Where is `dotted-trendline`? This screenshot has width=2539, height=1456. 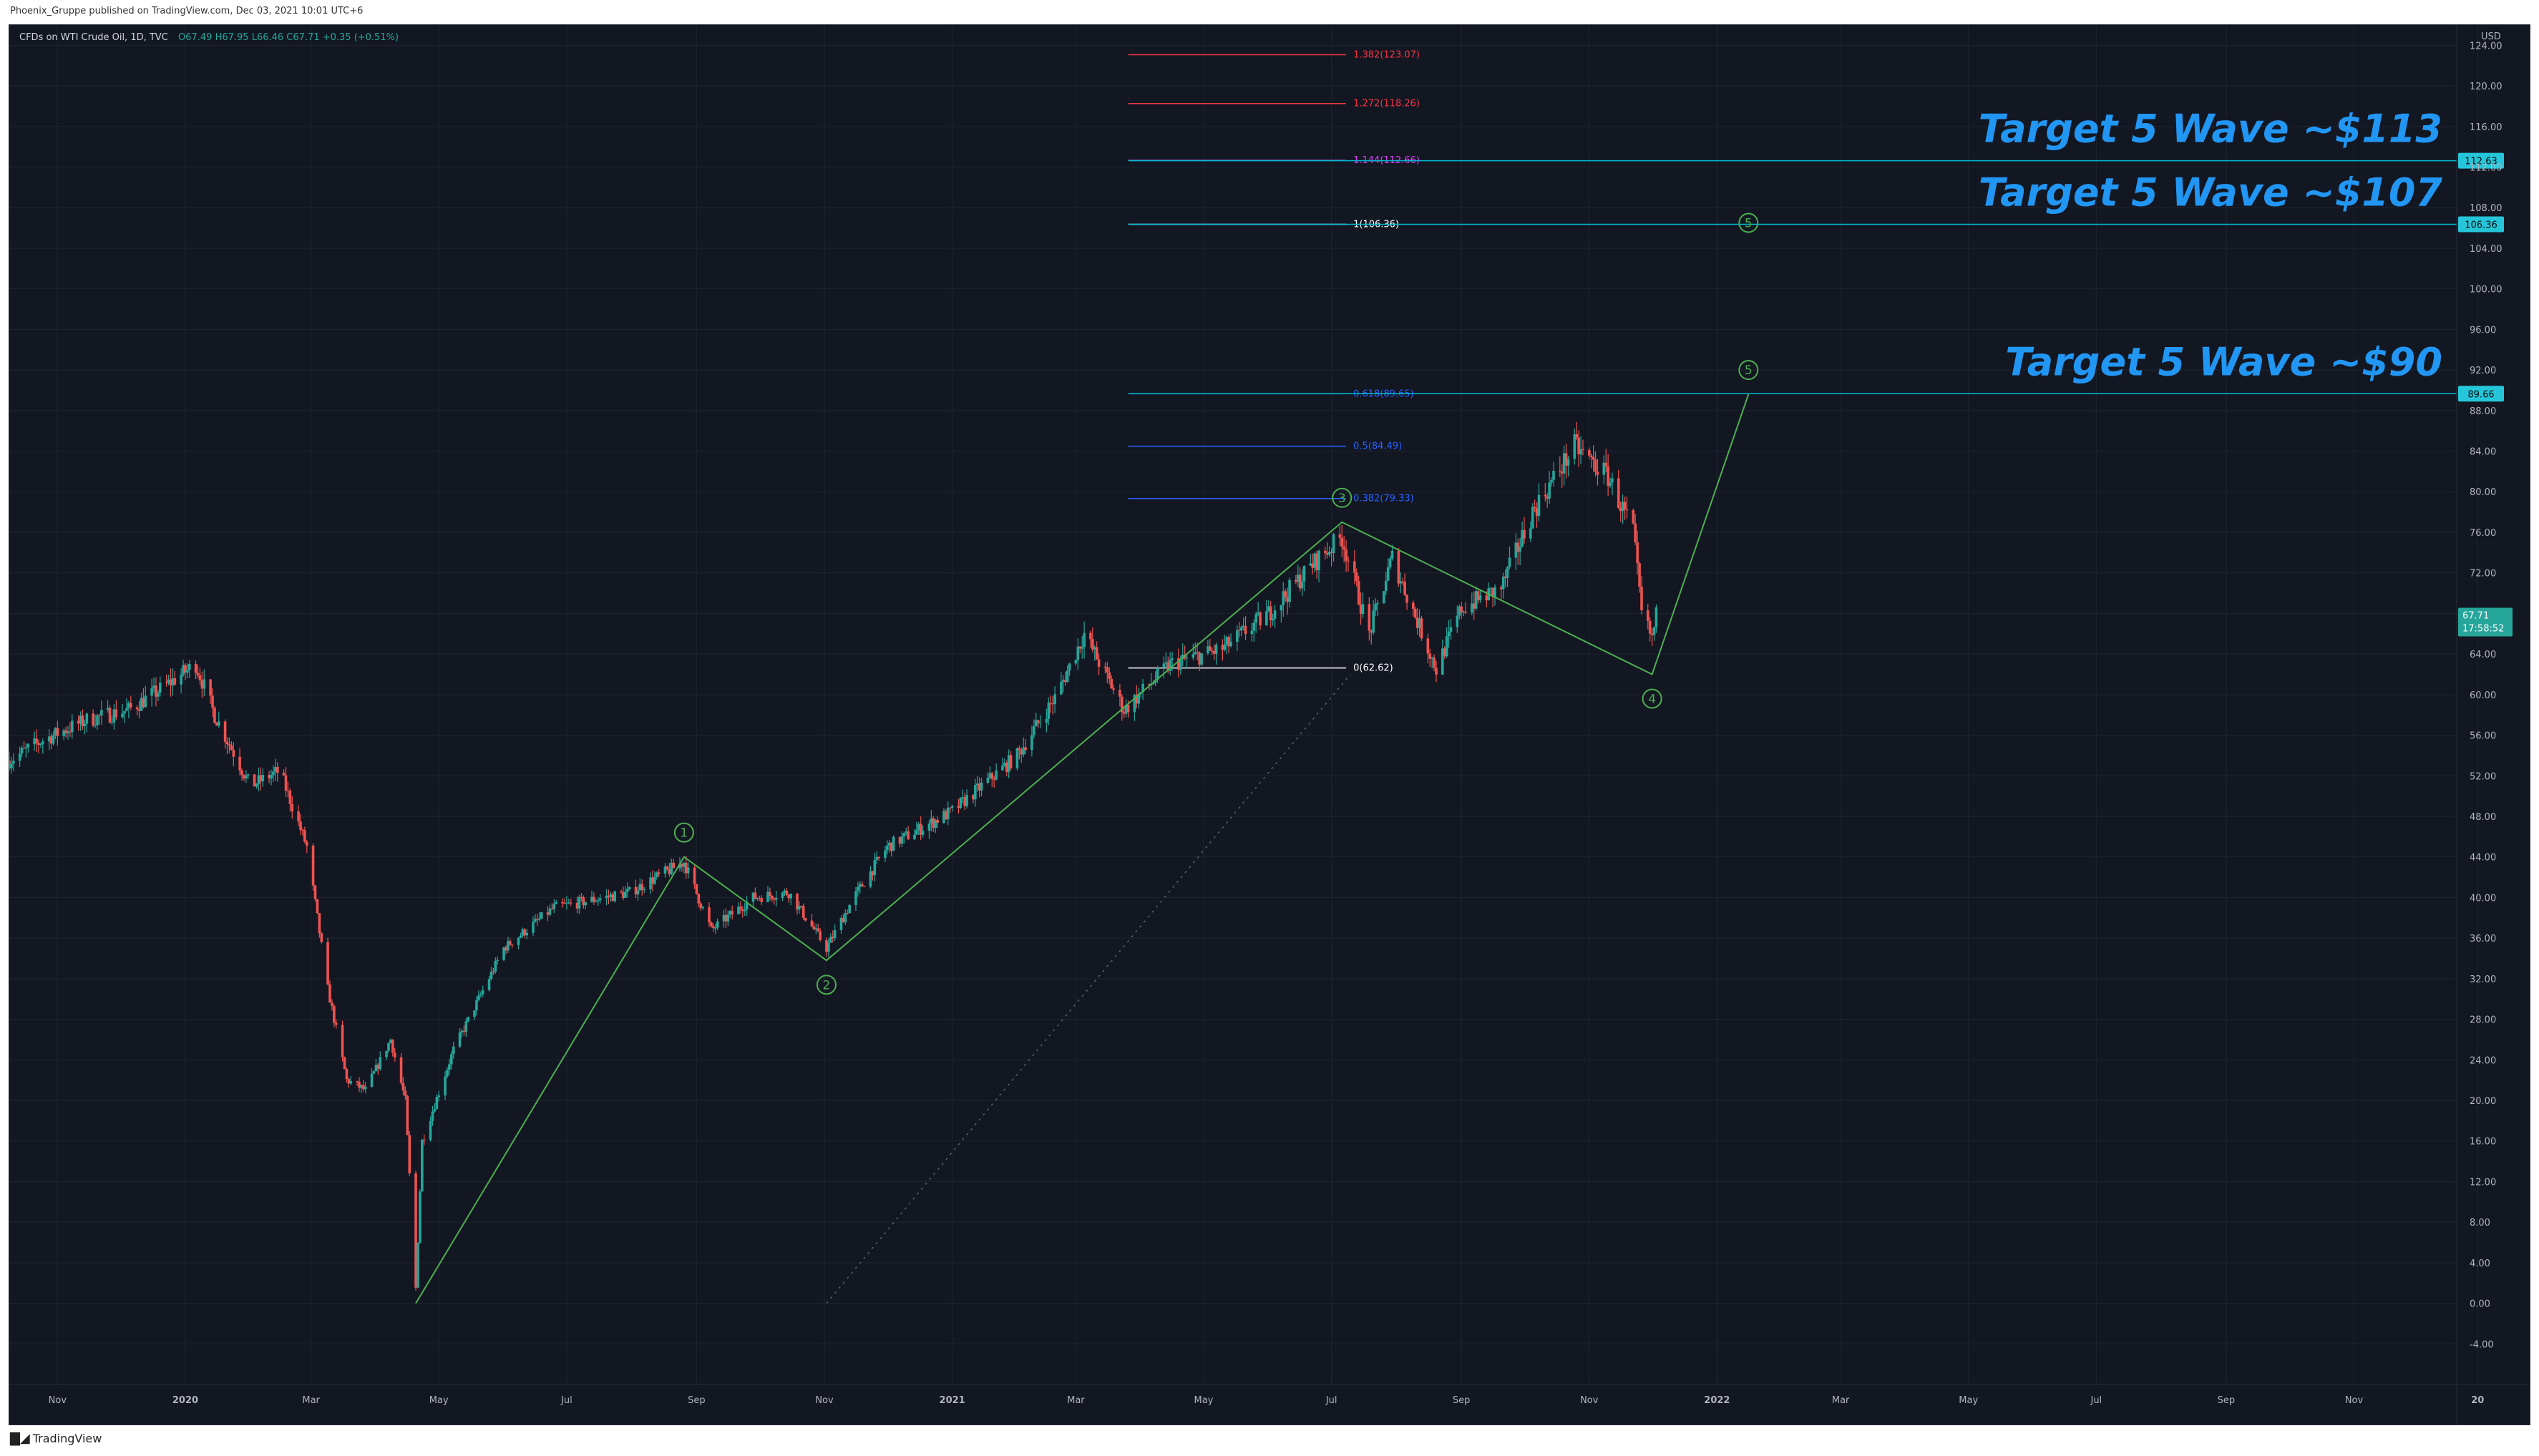
dotted-trendline is located at coordinates (1088, 988).